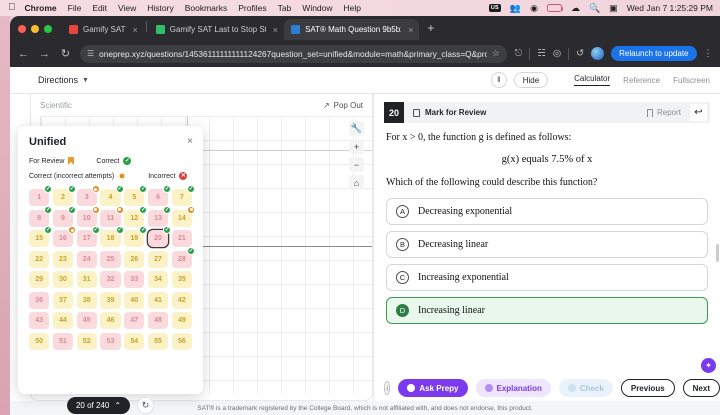 The width and height of the screenshot is (720, 415). Describe the element at coordinates (708, 365) in the screenshot. I see `chat-bubble-icon: ✦` at that location.